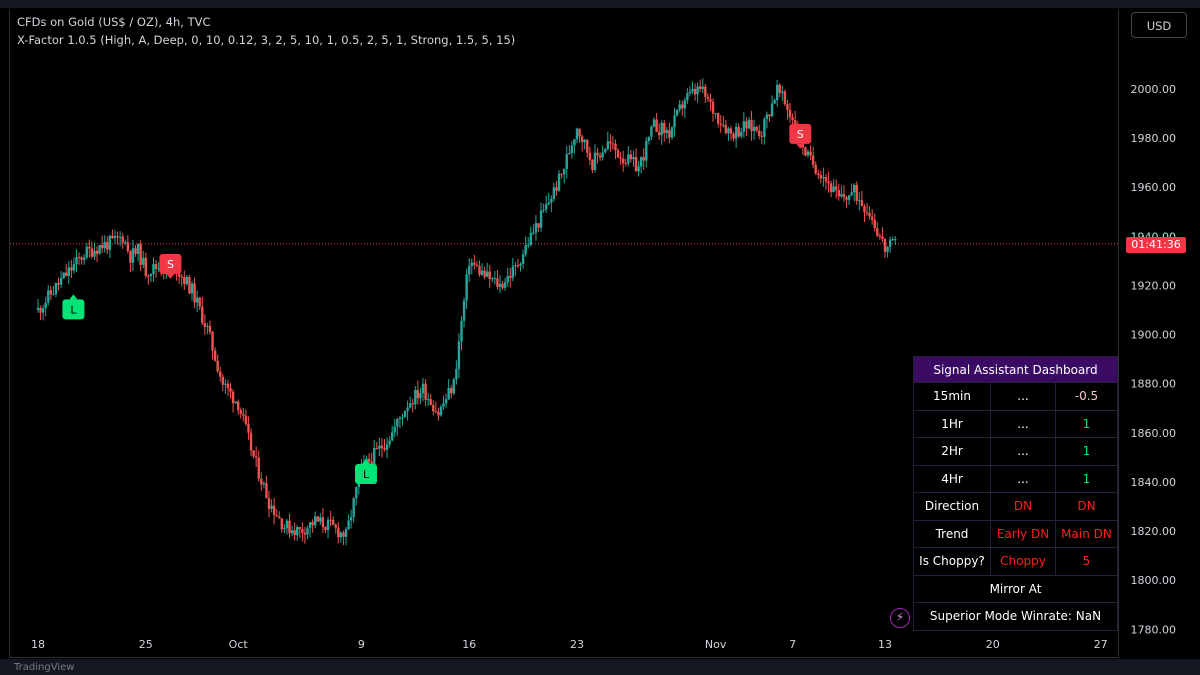  What do you see at coordinates (952, 478) in the screenshot?
I see `row-label: 4Hr` at bounding box center [952, 478].